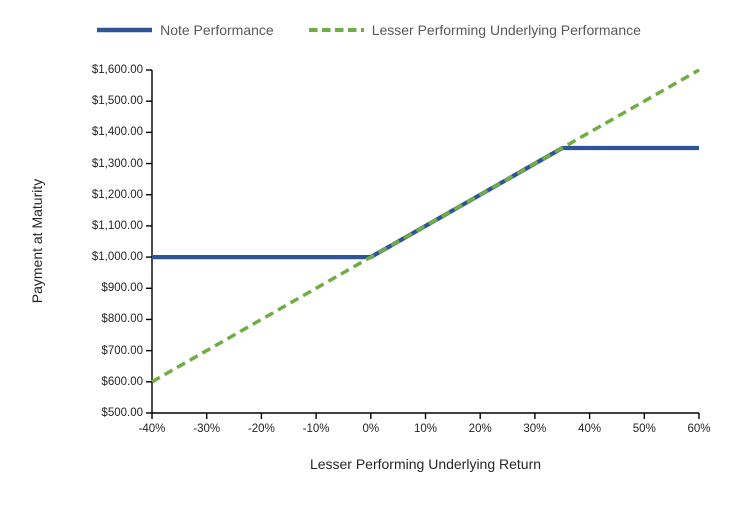 Image resolution: width=737 pixels, height=509 pixels. Describe the element at coordinates (480, 429) in the screenshot. I see `x-tick-label: 20%` at that location.